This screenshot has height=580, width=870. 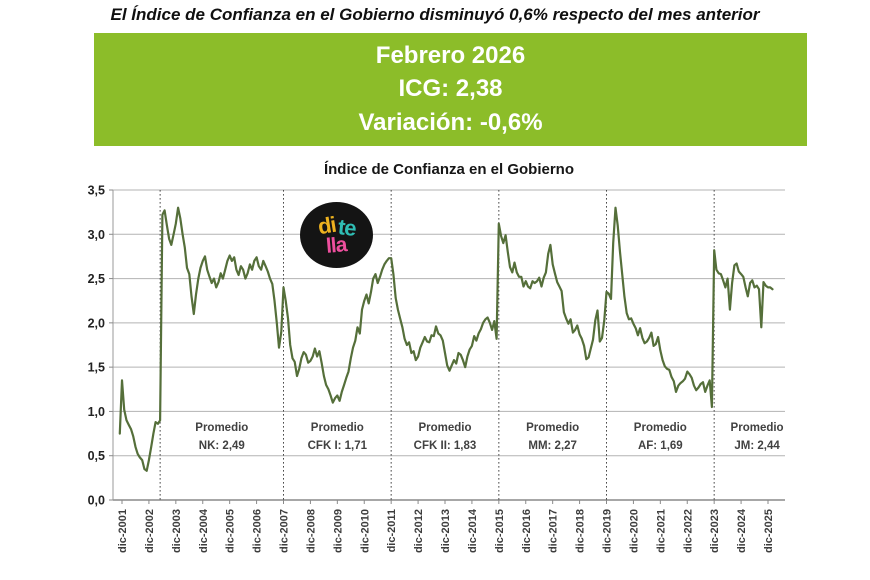 I want to click on banner-icg-value: ICG: 2,38, so click(x=450, y=89).